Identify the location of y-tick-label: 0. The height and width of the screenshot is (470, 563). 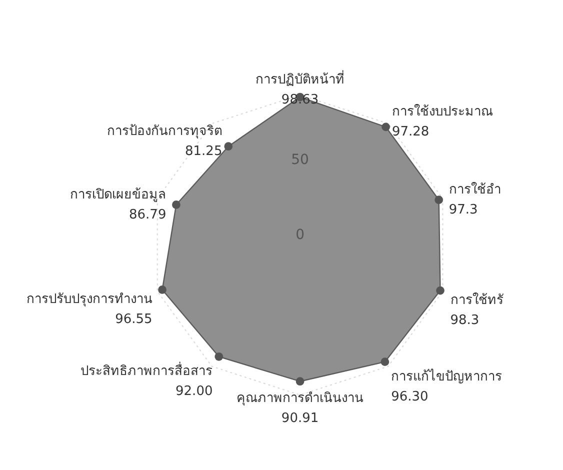
(300, 234).